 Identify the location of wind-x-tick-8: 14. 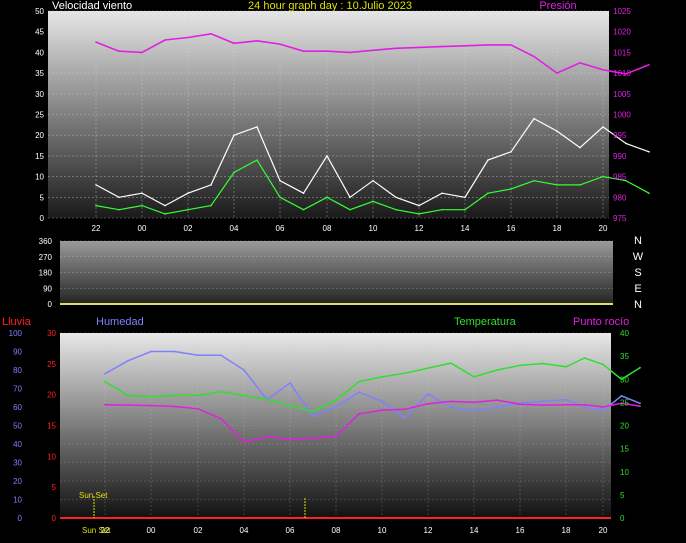
(465, 228).